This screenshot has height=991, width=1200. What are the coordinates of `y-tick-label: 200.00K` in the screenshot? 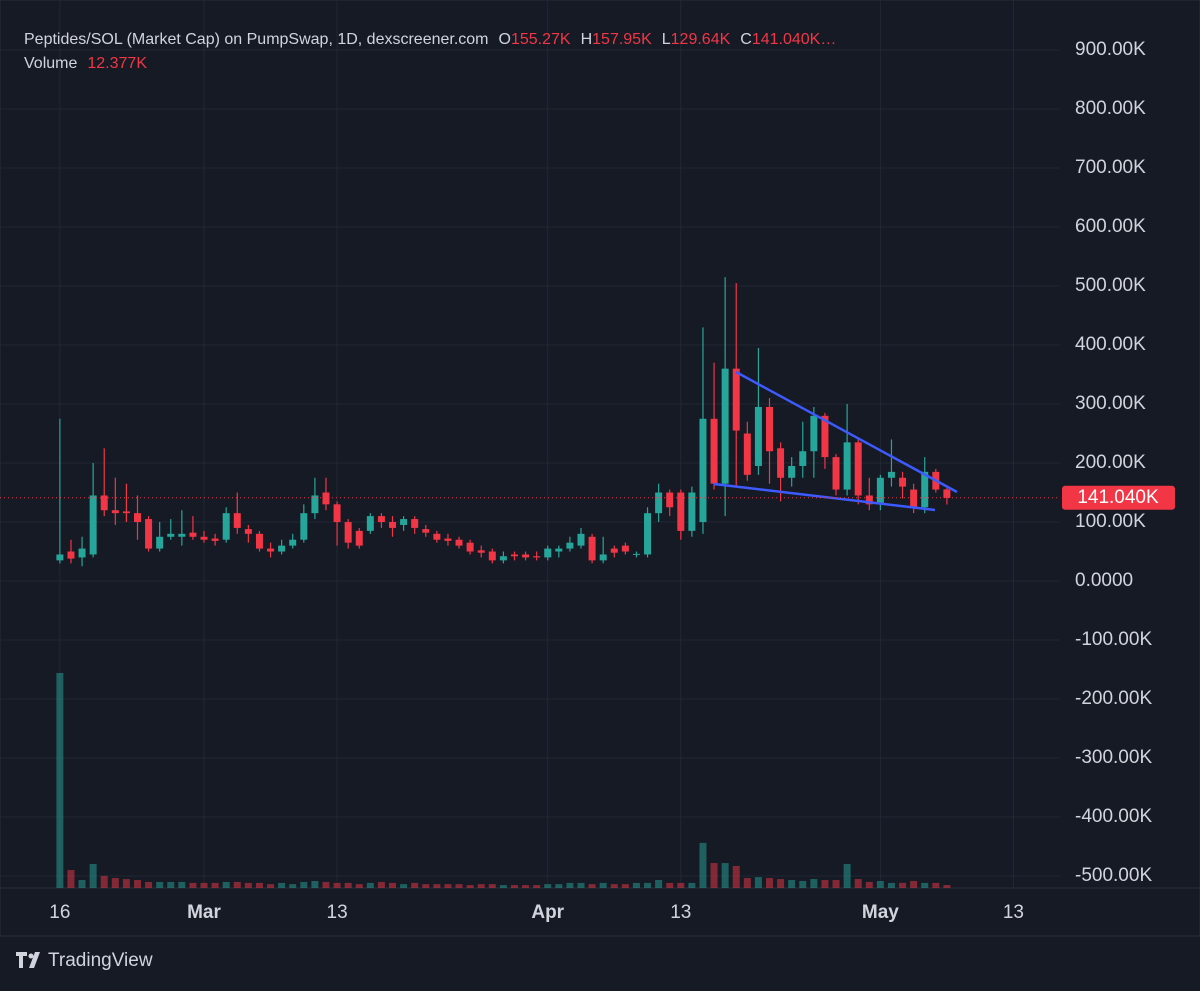 It's located at (1110, 462).